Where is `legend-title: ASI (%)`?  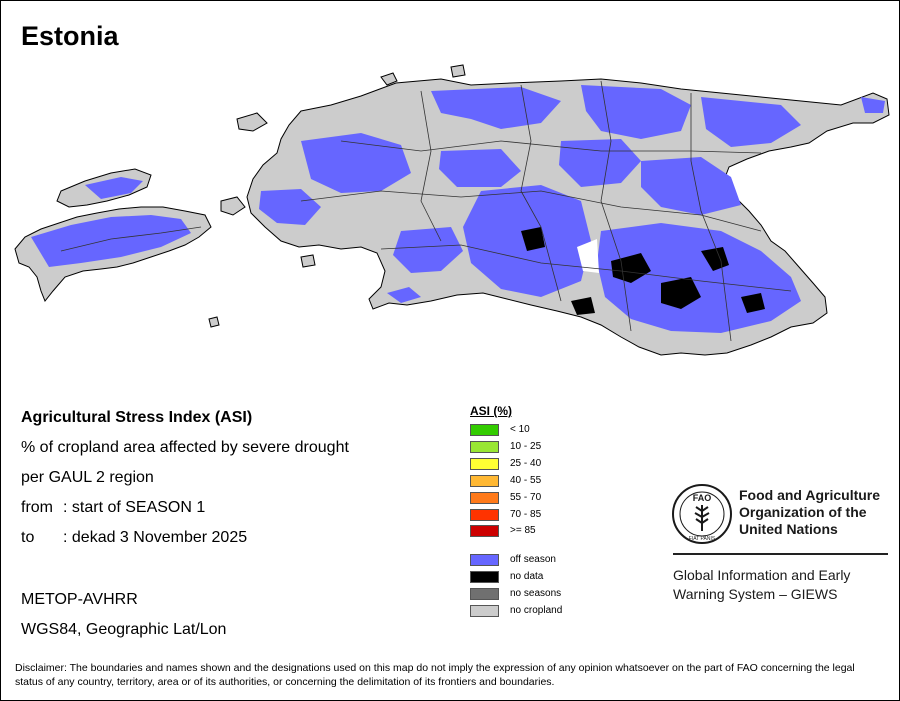
legend-title: ASI (%) is located at coordinates (491, 411).